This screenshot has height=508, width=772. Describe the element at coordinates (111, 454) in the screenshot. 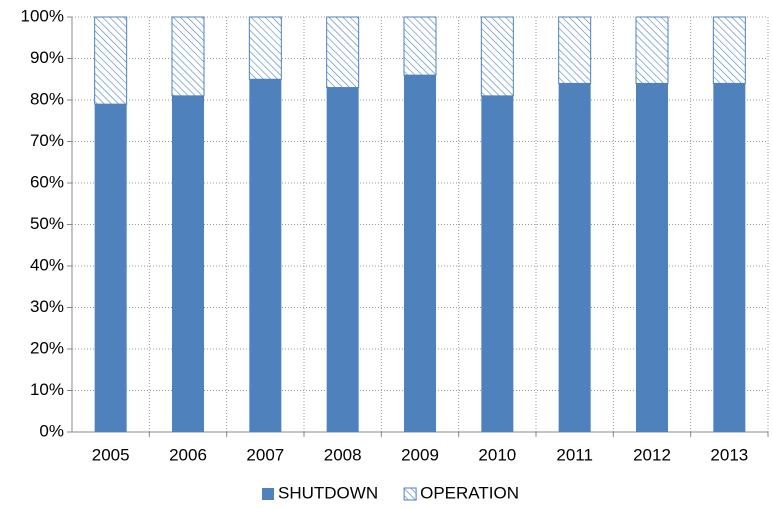

I see `x-tick-label: 2005` at that location.